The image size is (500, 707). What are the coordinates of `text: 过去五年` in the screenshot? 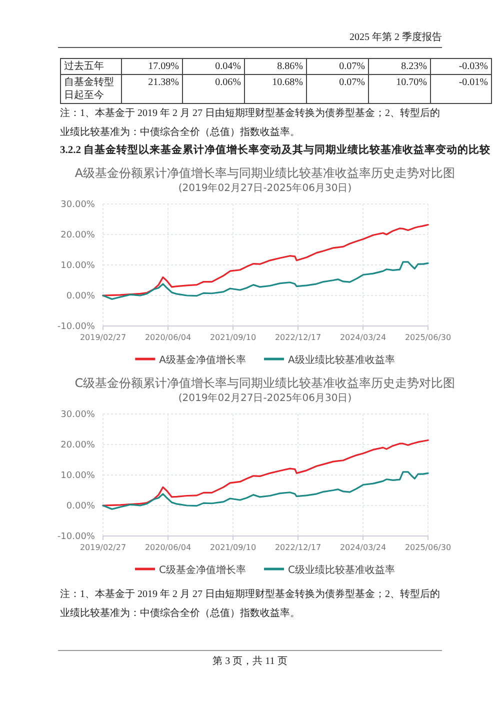 It's located at (91, 66).